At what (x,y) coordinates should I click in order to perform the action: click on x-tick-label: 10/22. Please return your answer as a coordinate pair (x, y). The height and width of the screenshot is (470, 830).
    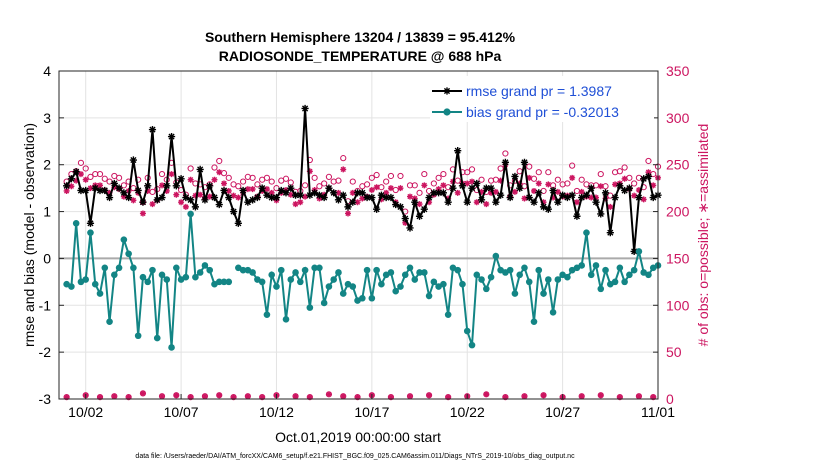
    Looking at the image, I should click on (467, 412).